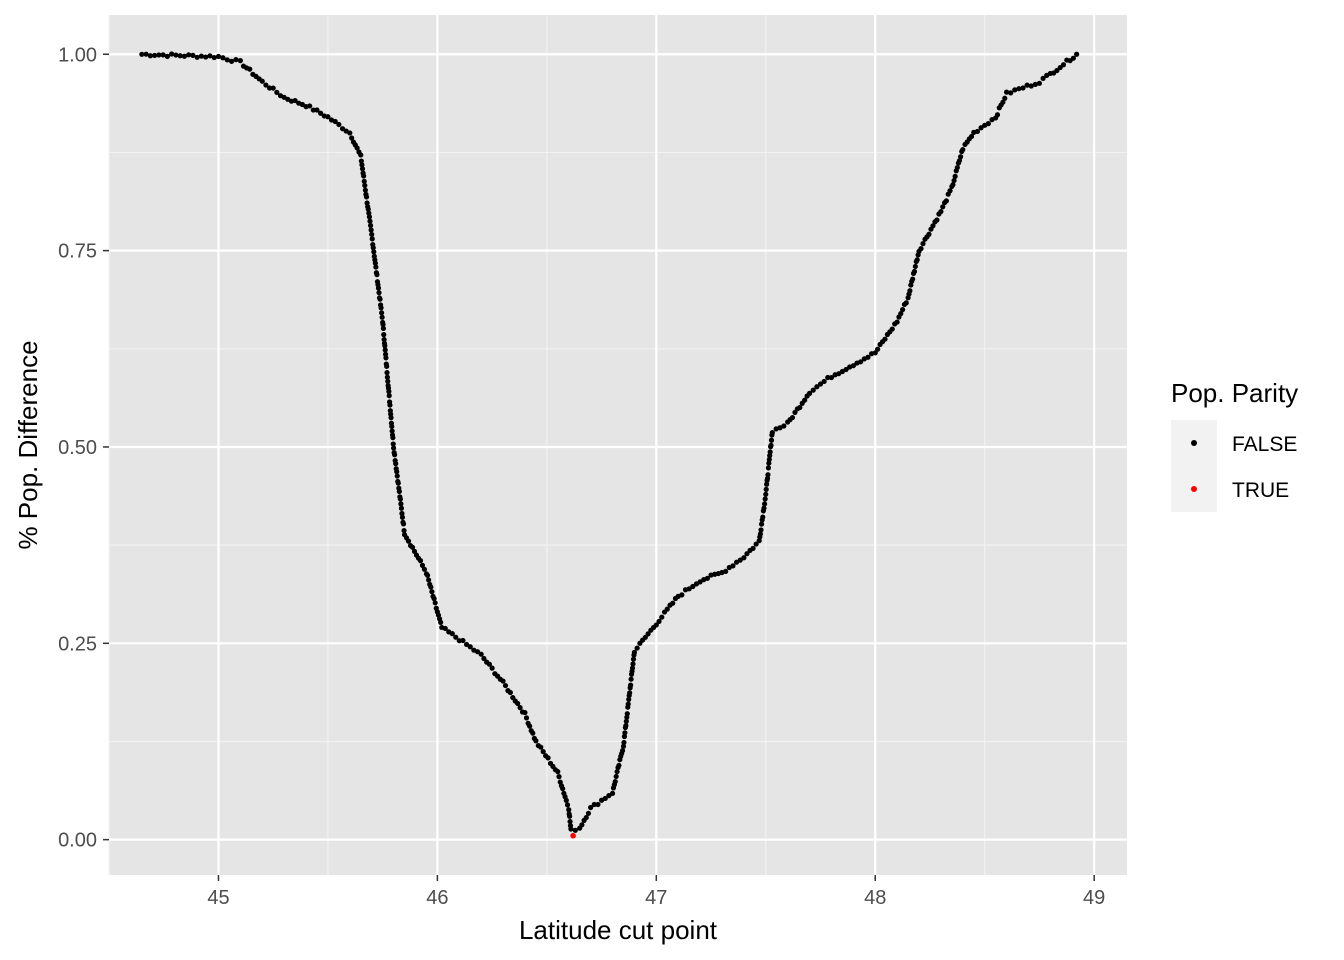 The height and width of the screenshot is (960, 1344). I want to click on legend-label-false: FALSE, so click(1264, 444).